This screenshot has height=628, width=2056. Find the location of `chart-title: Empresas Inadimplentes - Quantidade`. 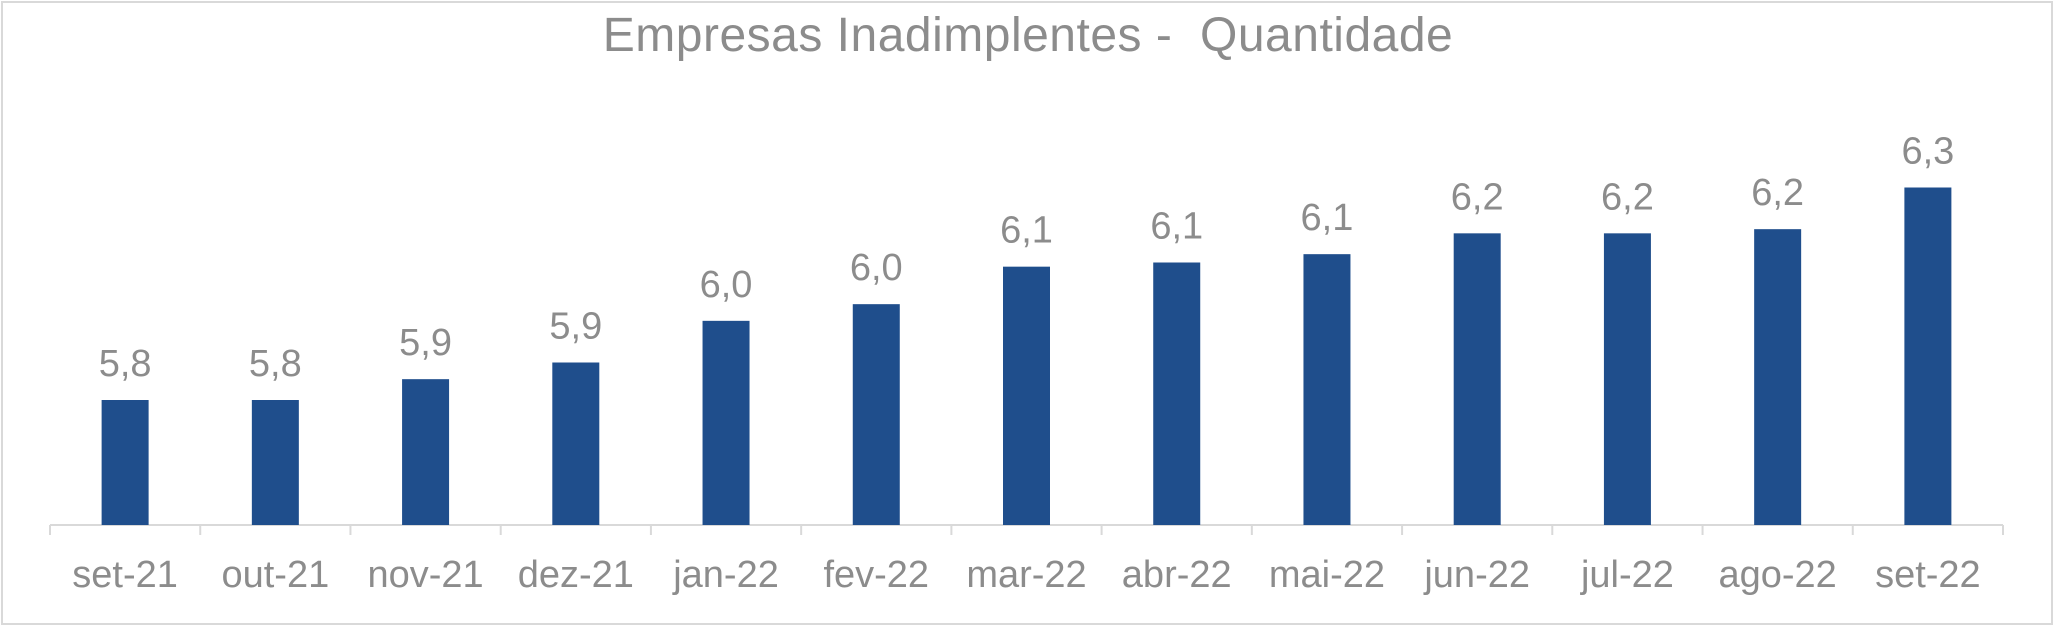

chart-title: Empresas Inadimplentes - Quantidade is located at coordinates (1028, 35).